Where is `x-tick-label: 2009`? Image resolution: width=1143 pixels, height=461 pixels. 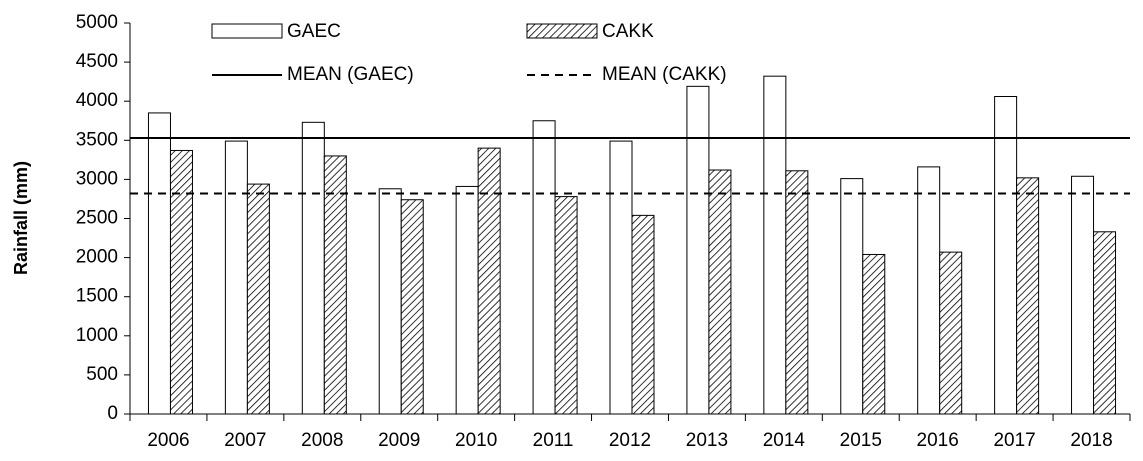
x-tick-label: 2009 is located at coordinates (399, 440).